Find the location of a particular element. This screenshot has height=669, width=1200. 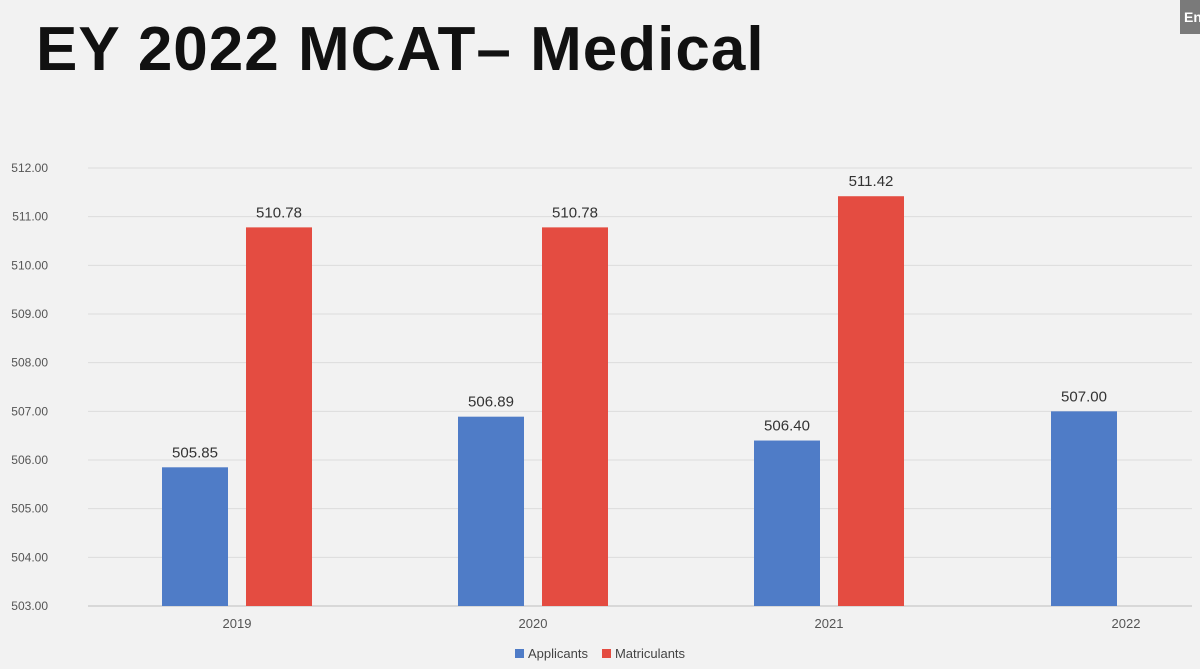

data-label-matriculants-2019: 510.78 is located at coordinates (279, 212).